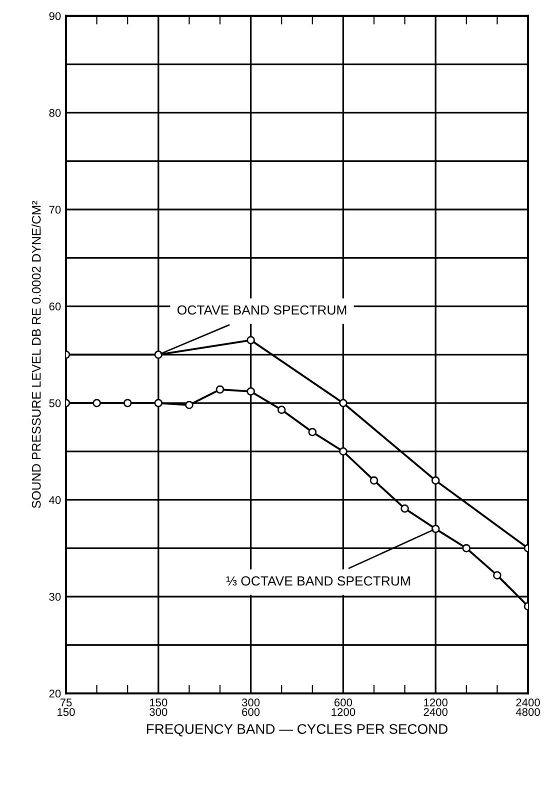  I want to click on x-axis-title: FREQUENCY BAND — CYCLES PER SECOND, so click(297, 730).